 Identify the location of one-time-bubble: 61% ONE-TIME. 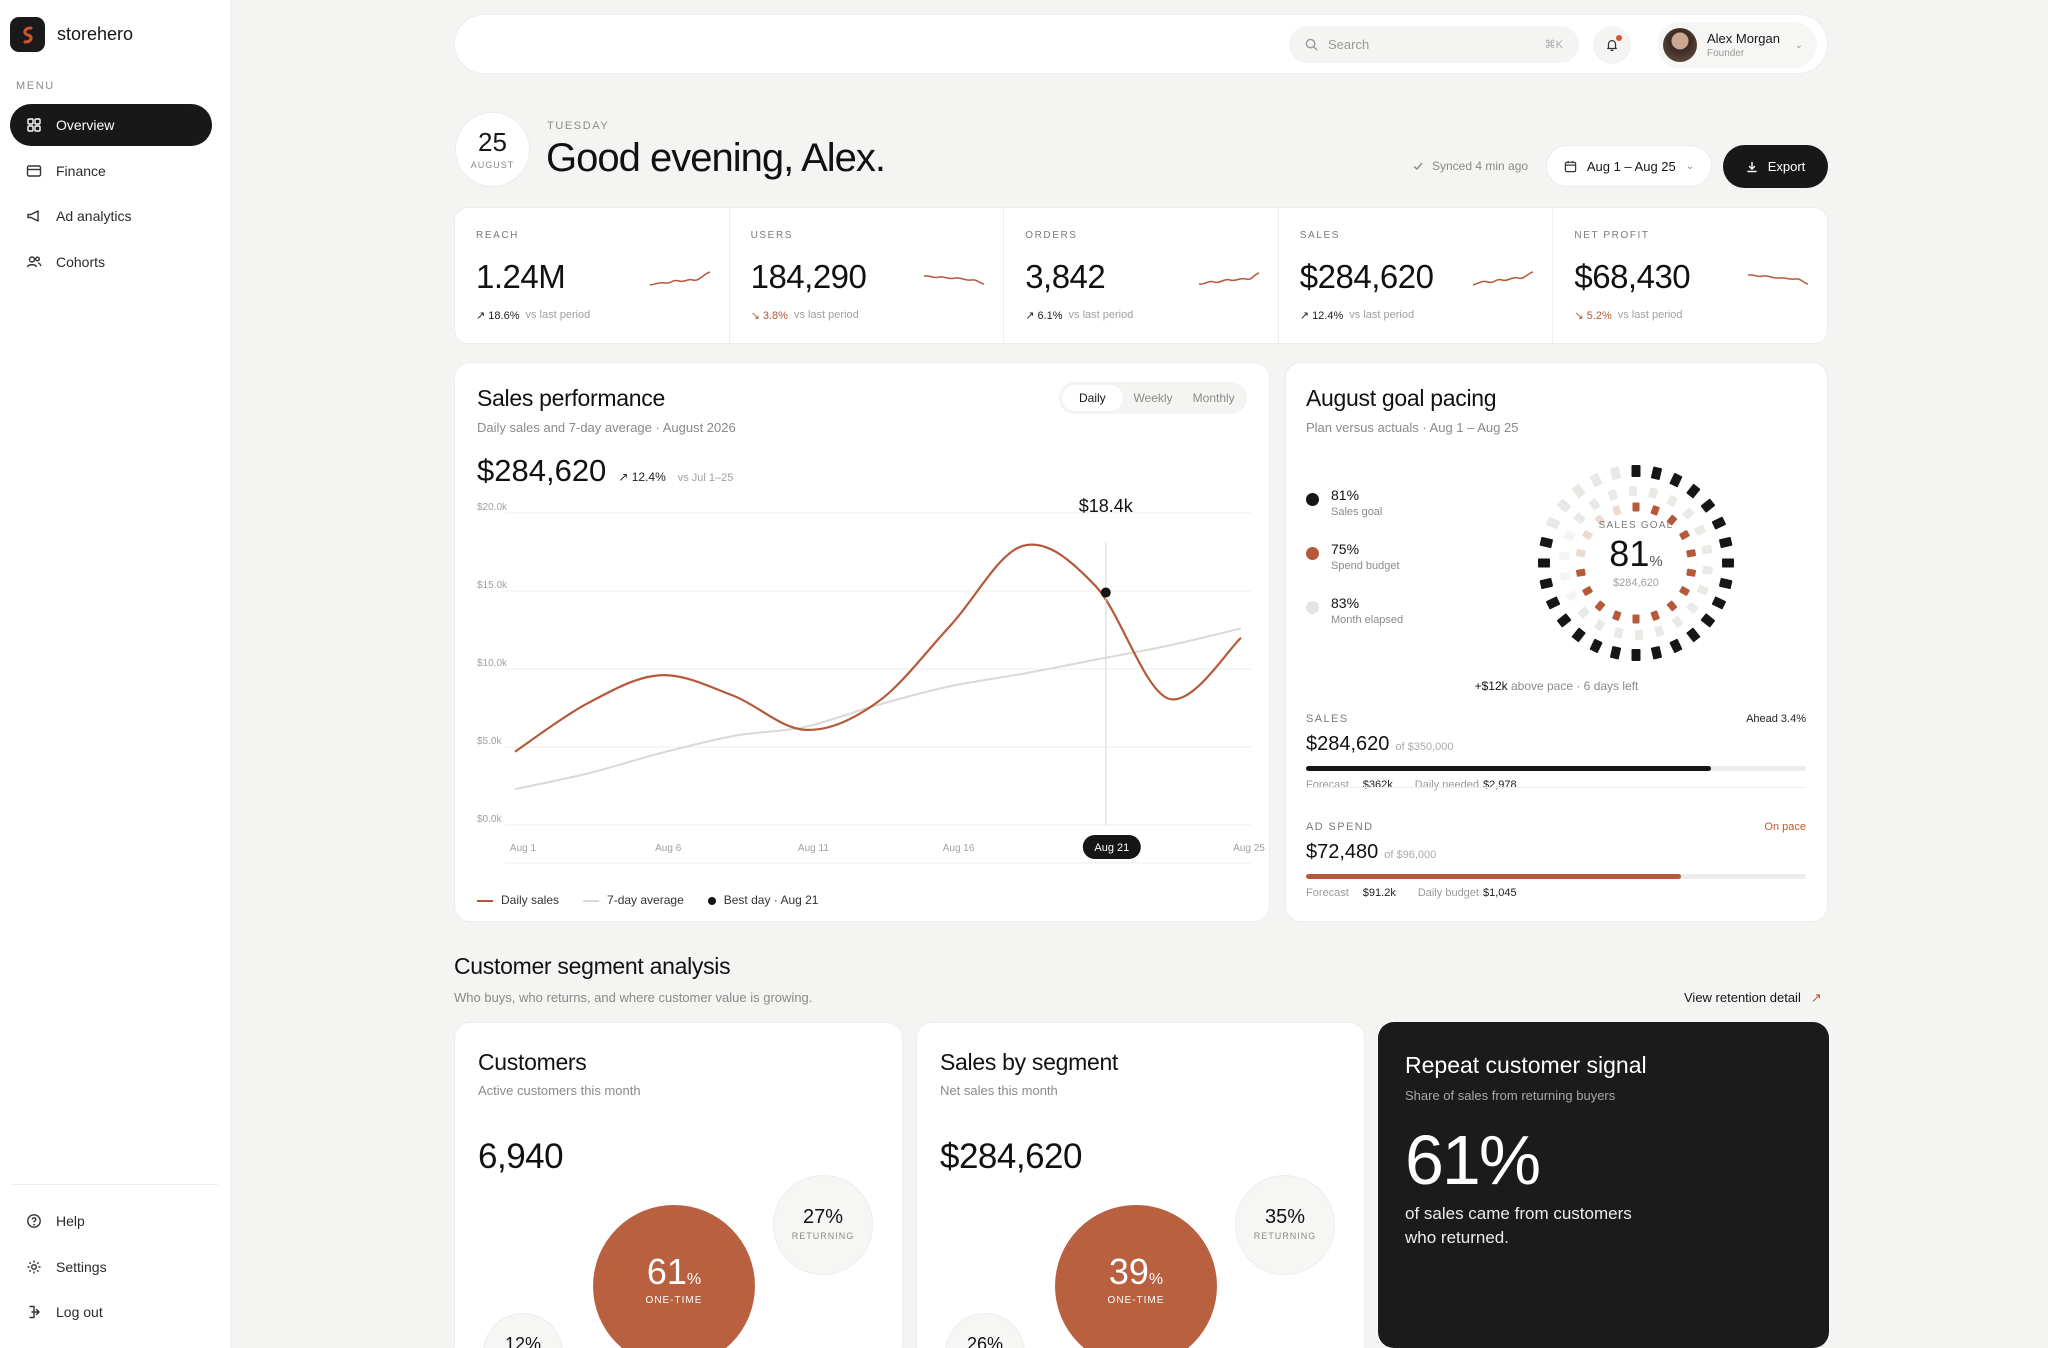
(674, 1276).